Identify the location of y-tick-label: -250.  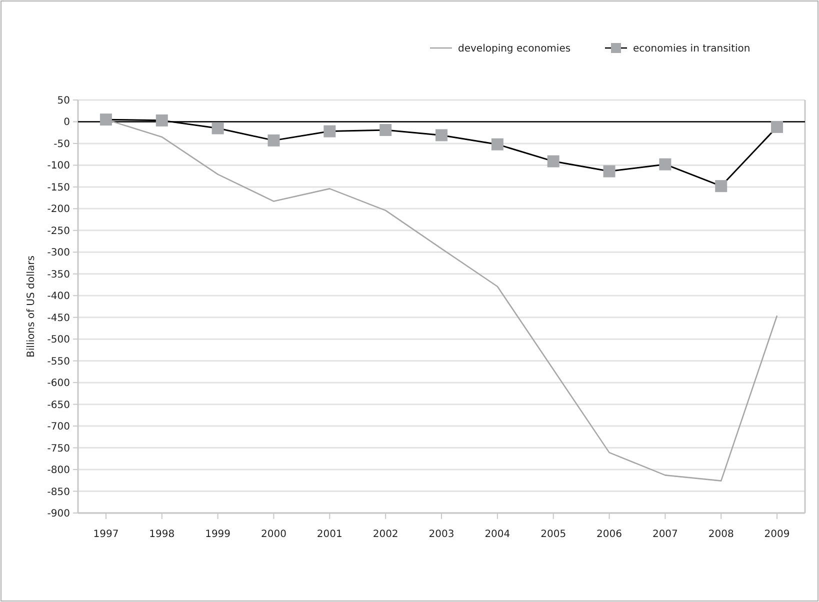
(58, 231).